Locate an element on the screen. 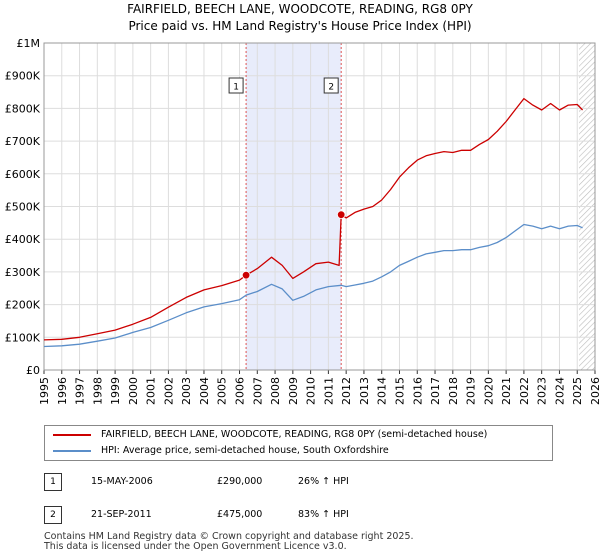 The width and height of the screenshot is (600, 560). y-tick-label: £0 is located at coordinates (33, 370).